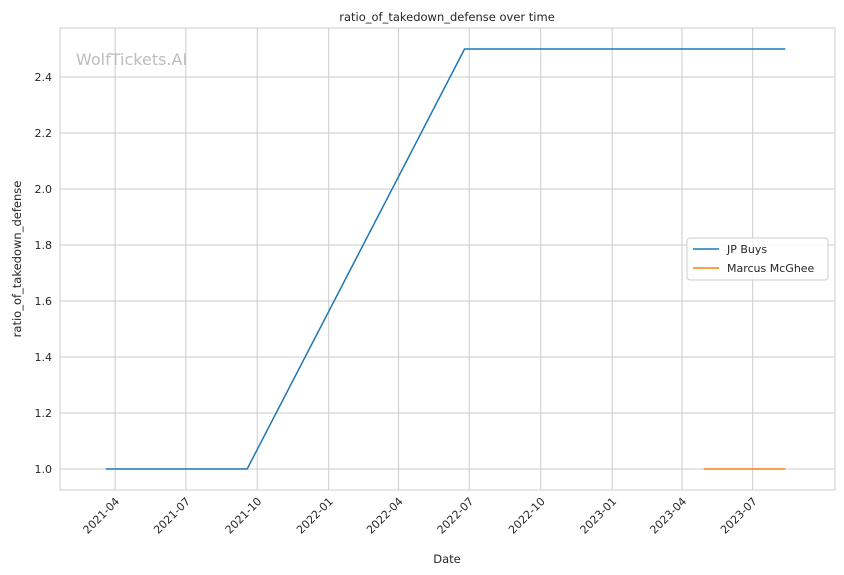  I want to click on x-tick-label: 2021-07, so click(172, 516).